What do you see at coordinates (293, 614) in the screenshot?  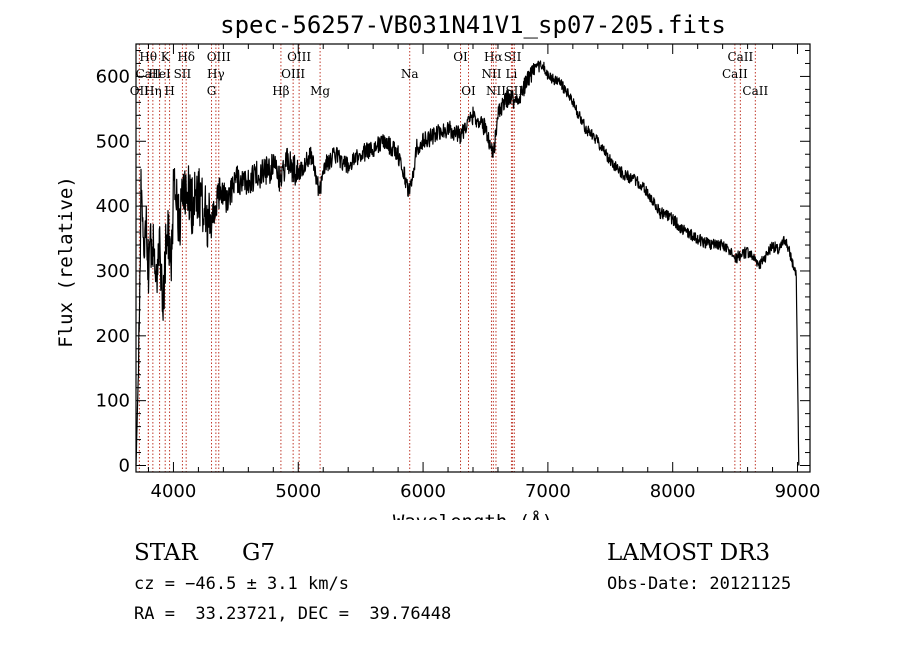 I see `ra-dec-coordinates: RA = 33.23721, DEC = 39.76448` at bounding box center [293, 614].